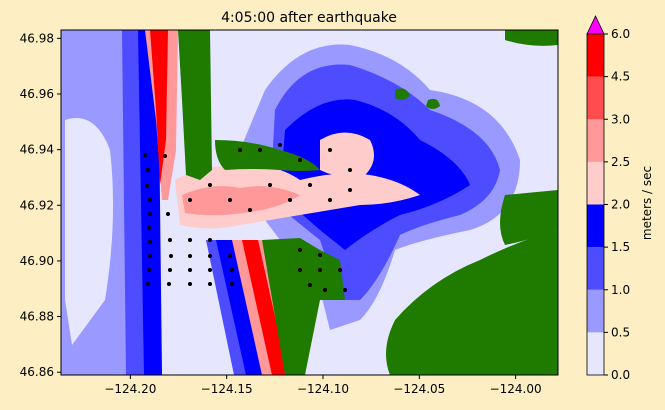  Describe the element at coordinates (531, 38) in the screenshot. I see `northeast-land` at that location.